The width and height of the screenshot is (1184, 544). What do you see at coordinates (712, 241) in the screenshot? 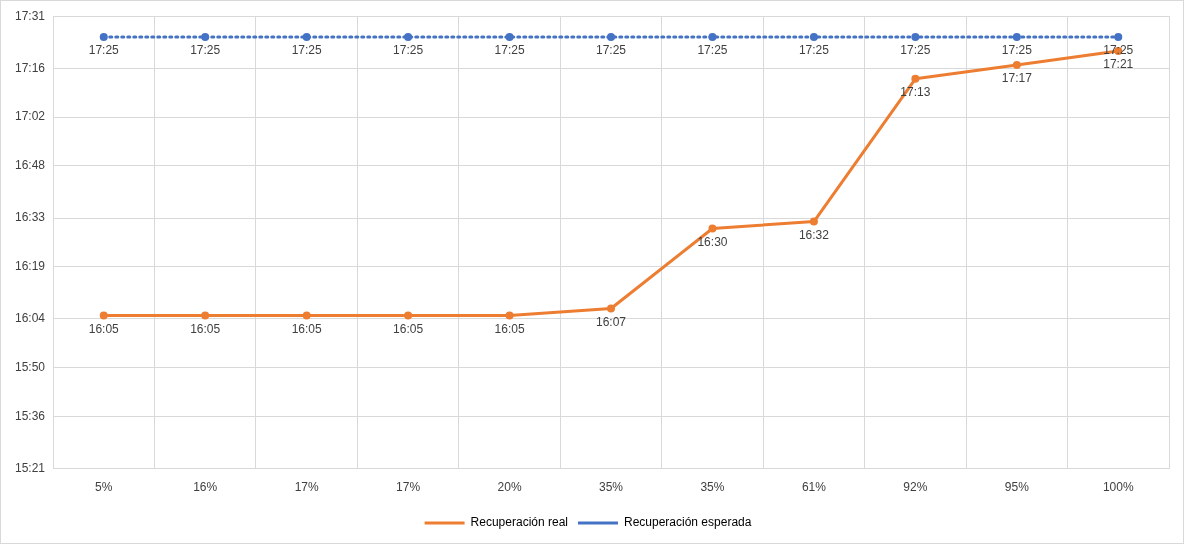
I see `data-label: 16:30` at bounding box center [712, 241].